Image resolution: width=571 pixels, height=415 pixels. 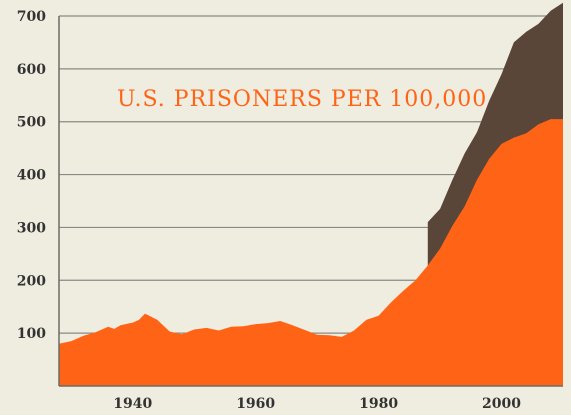 I want to click on x-tick-label-2000: 2000, so click(x=501, y=404).